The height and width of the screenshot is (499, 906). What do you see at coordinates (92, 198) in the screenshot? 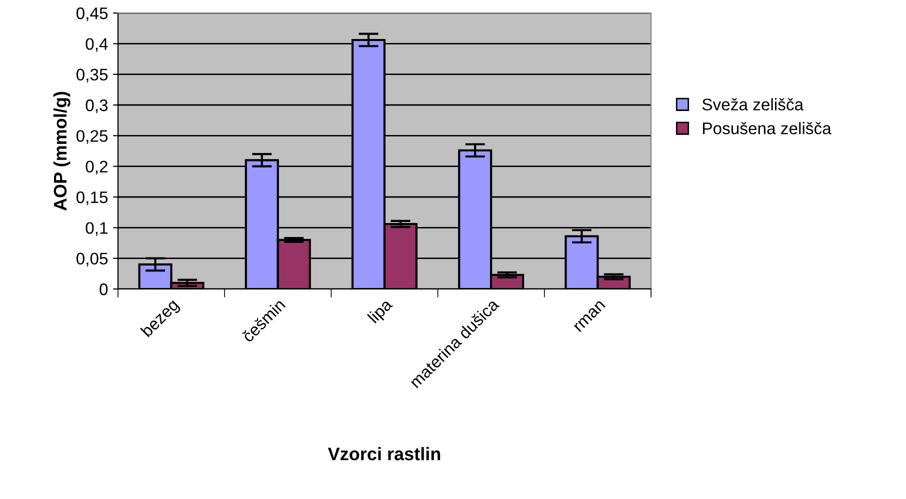
I see `y-tick-label: 0,15` at bounding box center [92, 198].